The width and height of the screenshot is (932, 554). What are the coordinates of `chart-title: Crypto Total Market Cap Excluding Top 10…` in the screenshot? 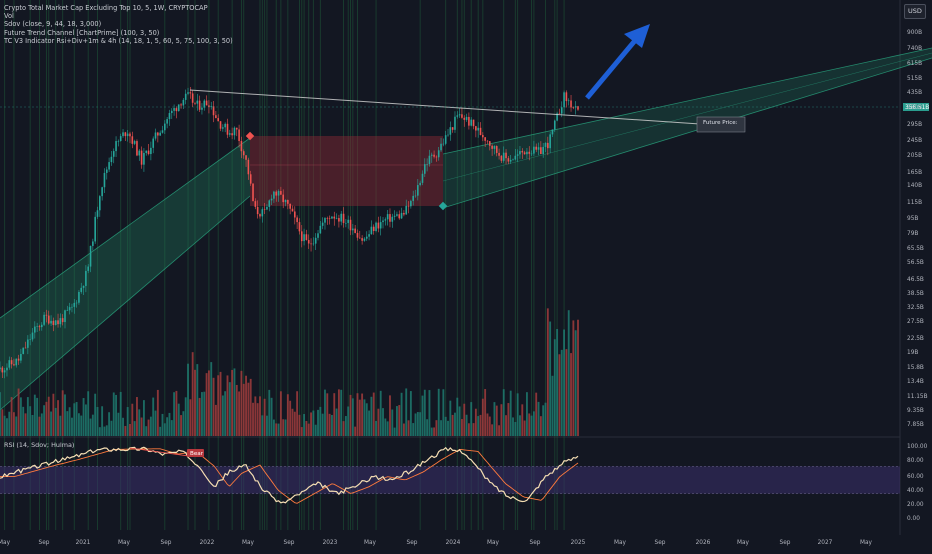 It's located at (106, 8).